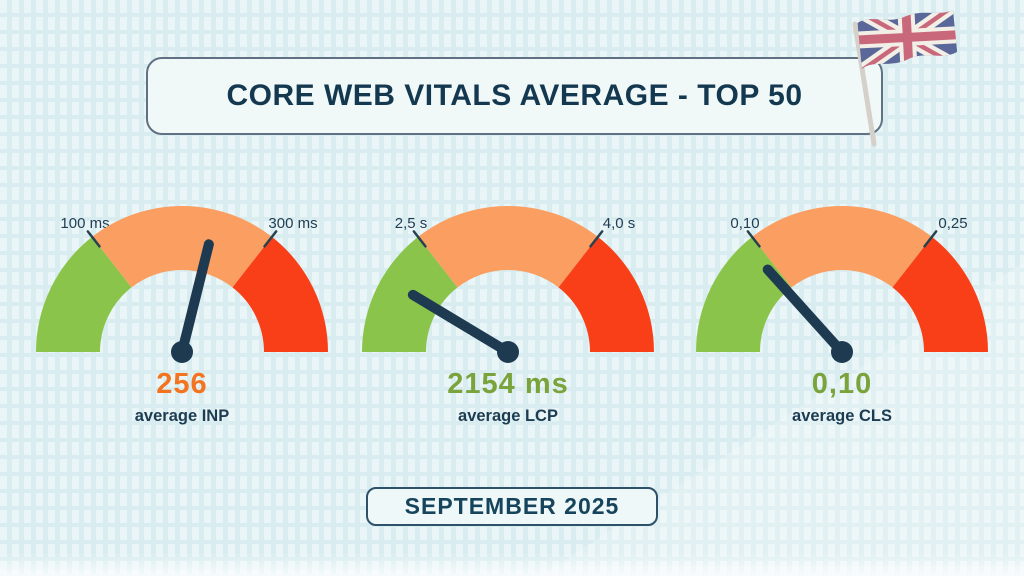 The image size is (1024, 576). I want to click on gauge-inp: 100 ms 300 ms 256 average INP, so click(182, 318).